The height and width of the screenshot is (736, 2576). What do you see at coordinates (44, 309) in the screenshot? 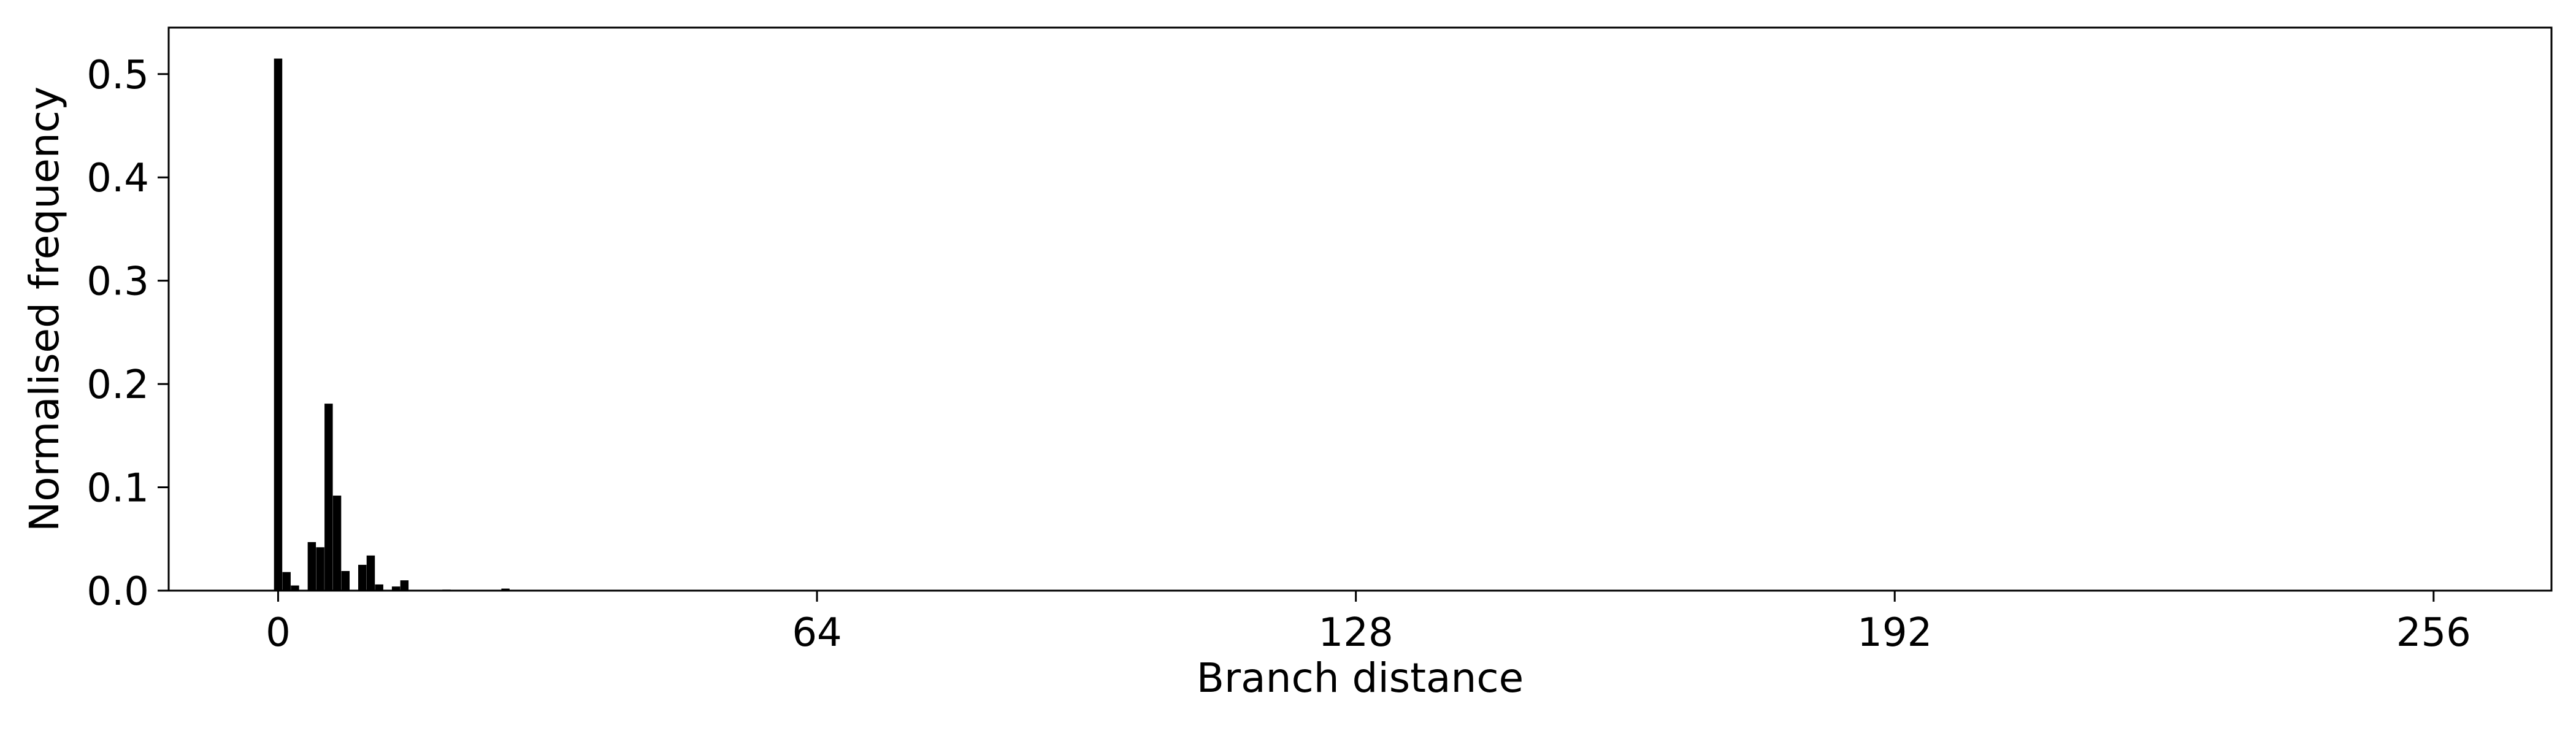
I see `y-axis-label: Normalised frequency` at bounding box center [44, 309].